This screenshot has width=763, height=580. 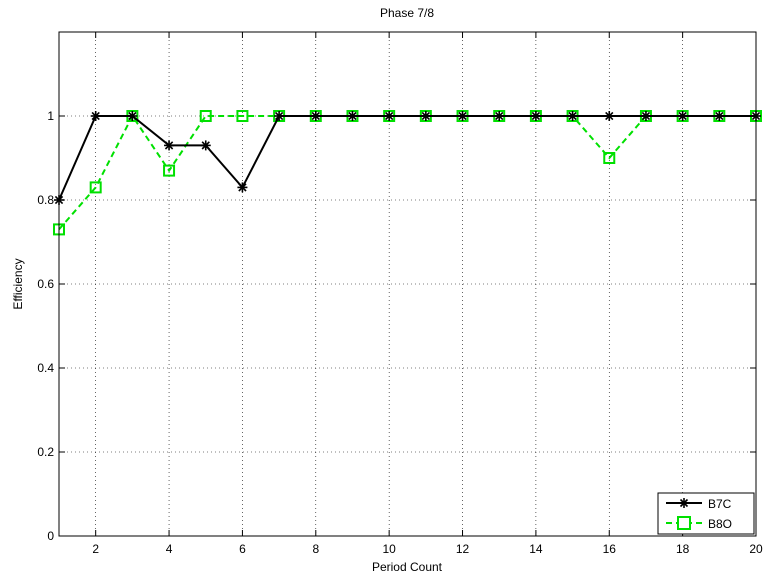 I want to click on y-tick-label: 1, so click(x=50, y=116).